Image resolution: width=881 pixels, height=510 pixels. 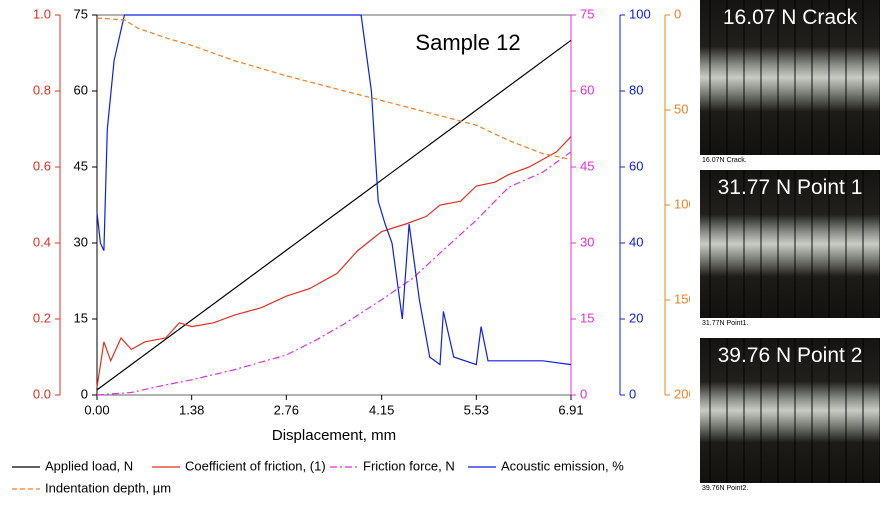 I want to click on x-tick-label: 6.91, so click(x=570, y=409).